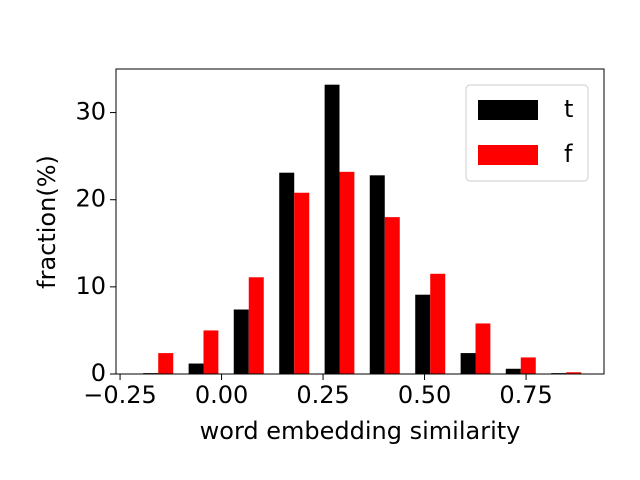 Image resolution: width=640 pixels, height=480 pixels. I want to click on legend-label: f, so click(568, 154).